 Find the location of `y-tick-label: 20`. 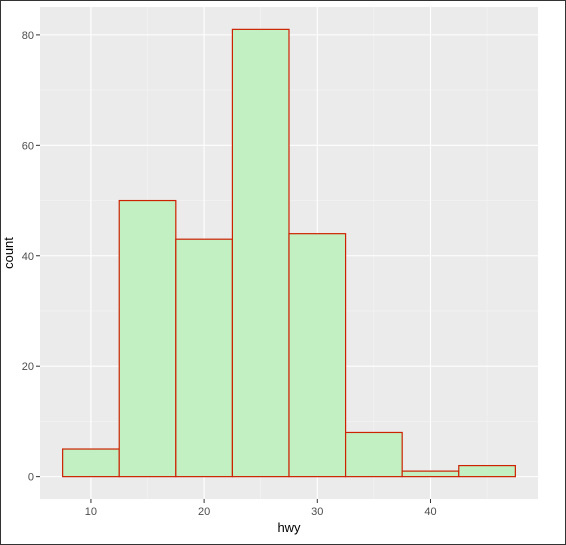

y-tick-label: 20 is located at coordinates (28, 367).